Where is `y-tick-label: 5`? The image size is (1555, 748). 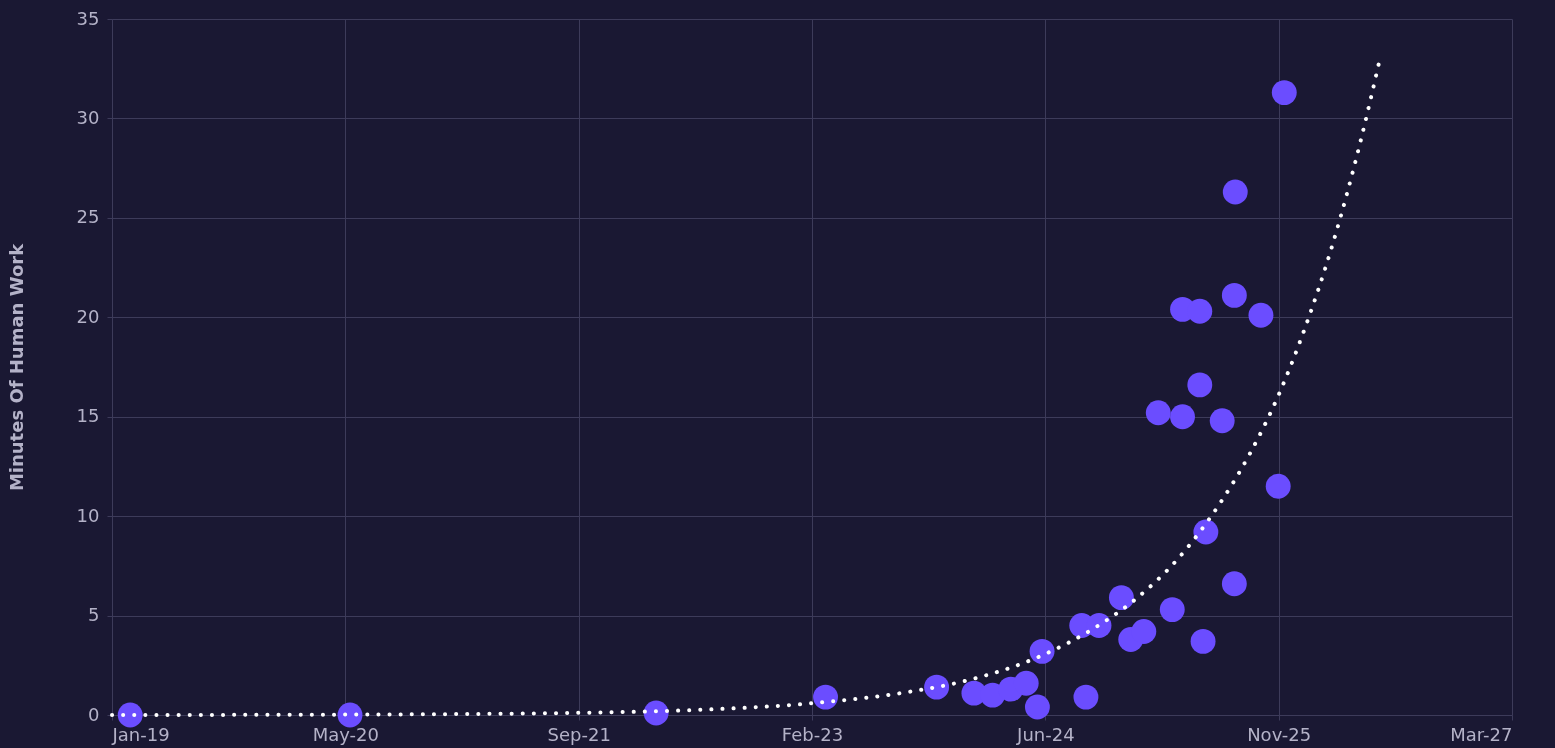 y-tick-label: 5 is located at coordinates (94, 615).